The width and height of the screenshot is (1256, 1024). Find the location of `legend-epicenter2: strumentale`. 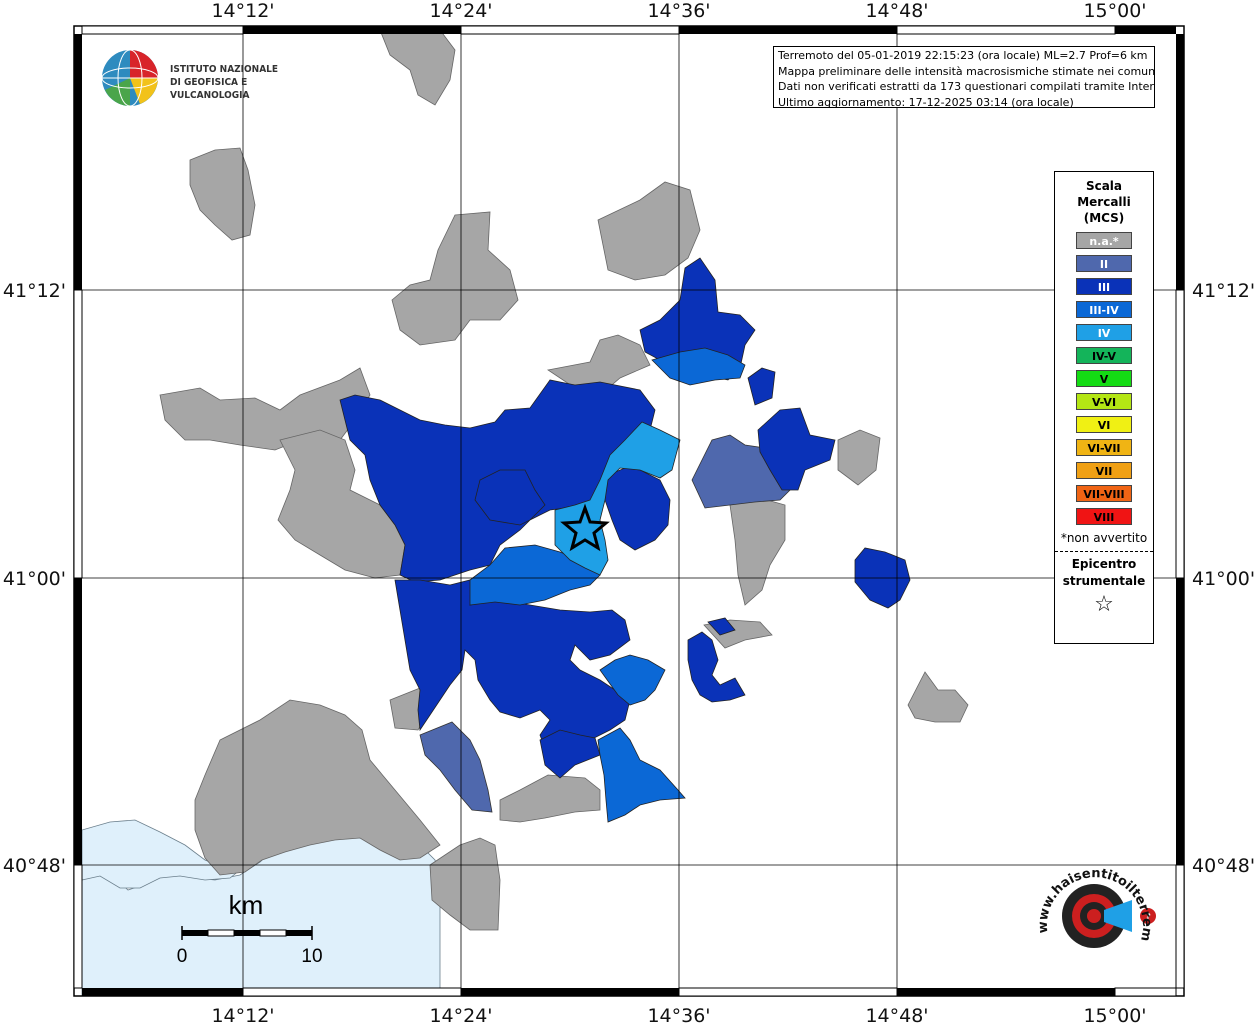

legend-epicenter2: strumentale is located at coordinates (1104, 581).